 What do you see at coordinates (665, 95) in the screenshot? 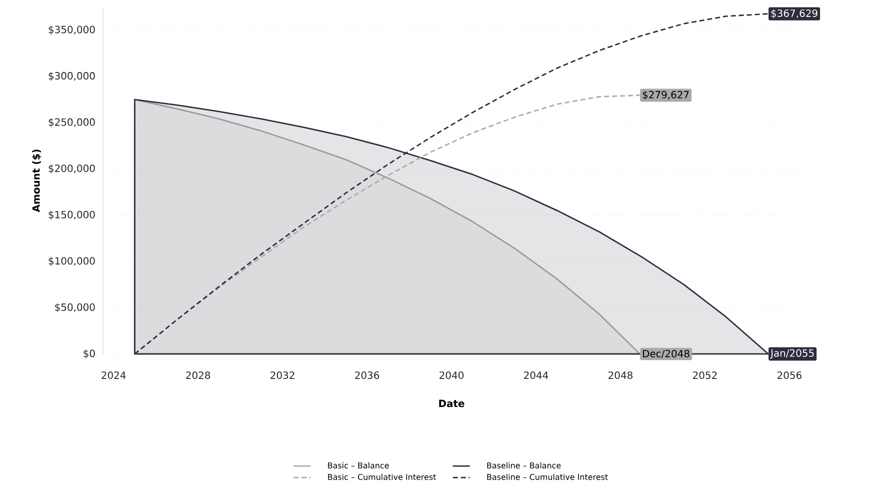
I see `annotation: $279,627` at bounding box center [665, 95].